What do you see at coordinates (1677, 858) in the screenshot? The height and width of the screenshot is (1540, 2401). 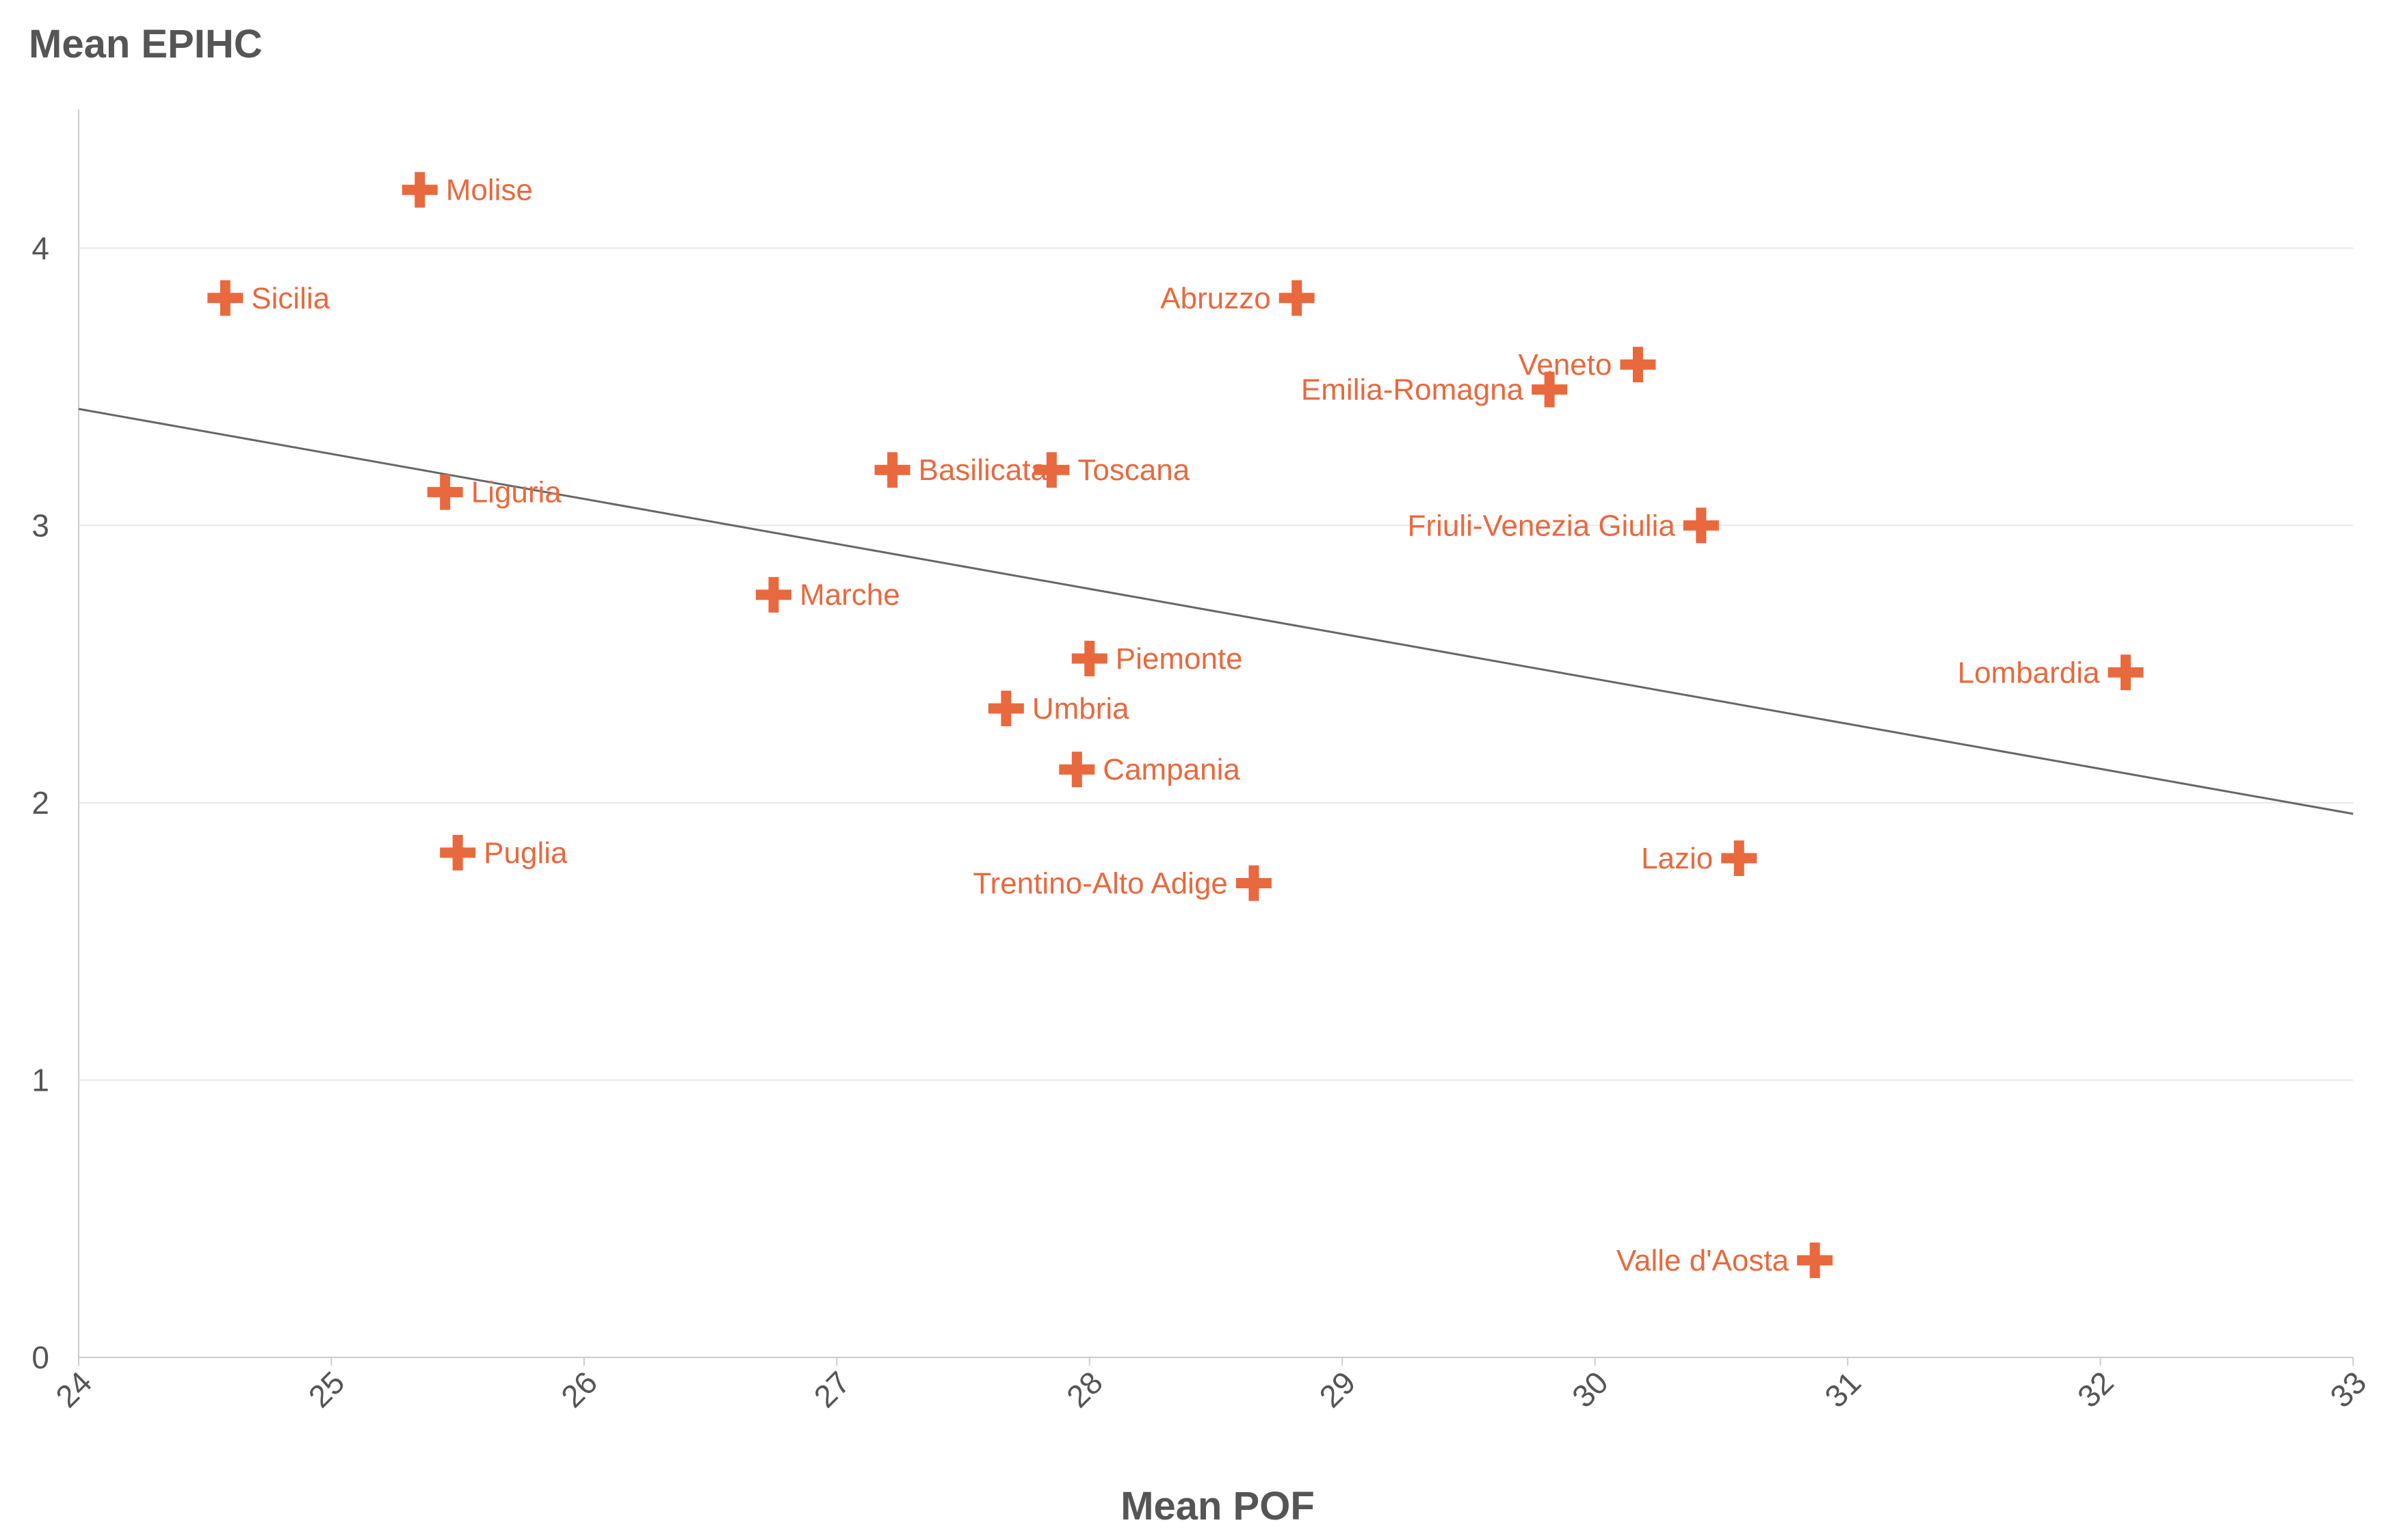 I see `data-point-label: Lazio` at bounding box center [1677, 858].